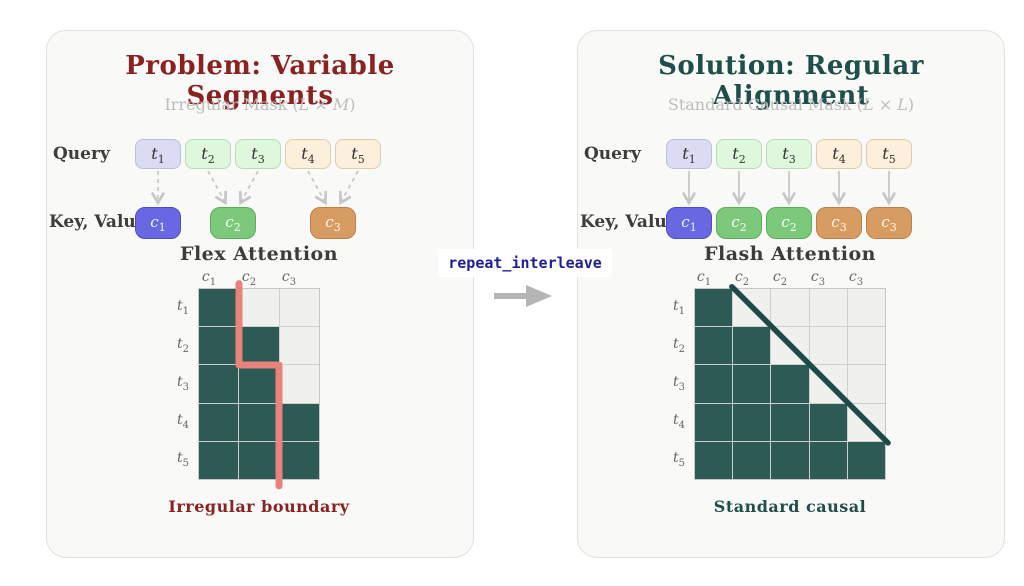 The image size is (1024, 586). What do you see at coordinates (231, 104) in the screenshot?
I see `subtitle-text: Irregular Mask (` at bounding box center [231, 104].